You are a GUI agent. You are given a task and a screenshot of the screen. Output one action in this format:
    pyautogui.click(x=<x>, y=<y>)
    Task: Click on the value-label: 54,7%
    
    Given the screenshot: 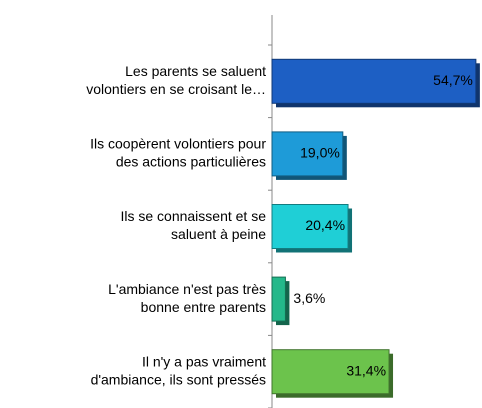 What is the action you would take?
    pyautogui.click(x=453, y=80)
    